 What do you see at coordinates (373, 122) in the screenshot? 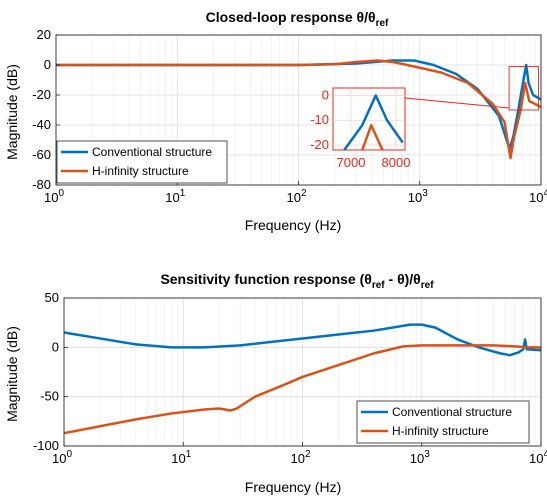
I see `inset-line-conventional` at bounding box center [373, 122].